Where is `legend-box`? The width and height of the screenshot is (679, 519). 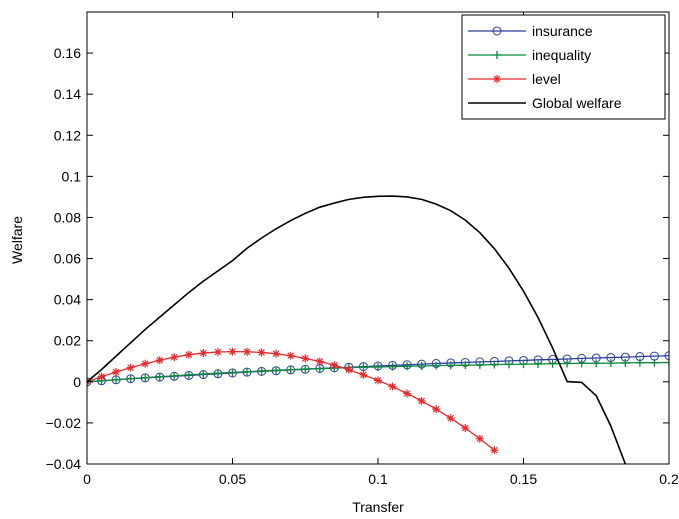 legend-box is located at coordinates (563, 67).